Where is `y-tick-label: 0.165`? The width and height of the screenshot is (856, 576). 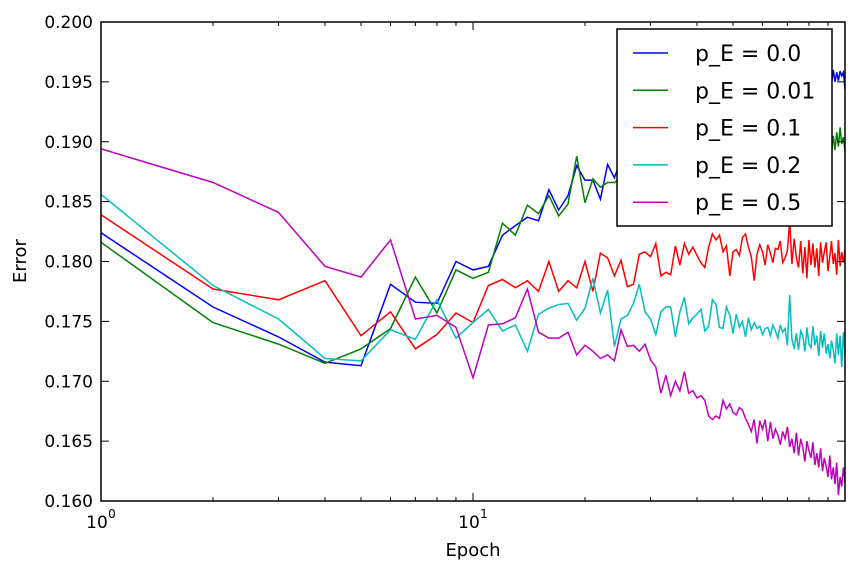 y-tick-label: 0.165 is located at coordinates (68, 442).